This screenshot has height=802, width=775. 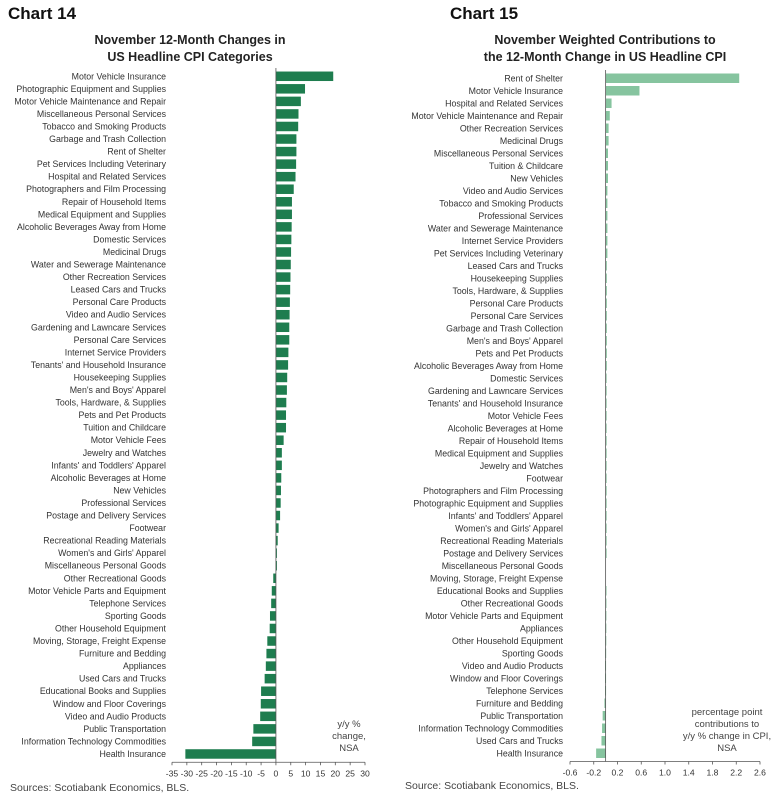 I want to click on chart15-category-label: Window and Floor Coverings, so click(x=507, y=678).